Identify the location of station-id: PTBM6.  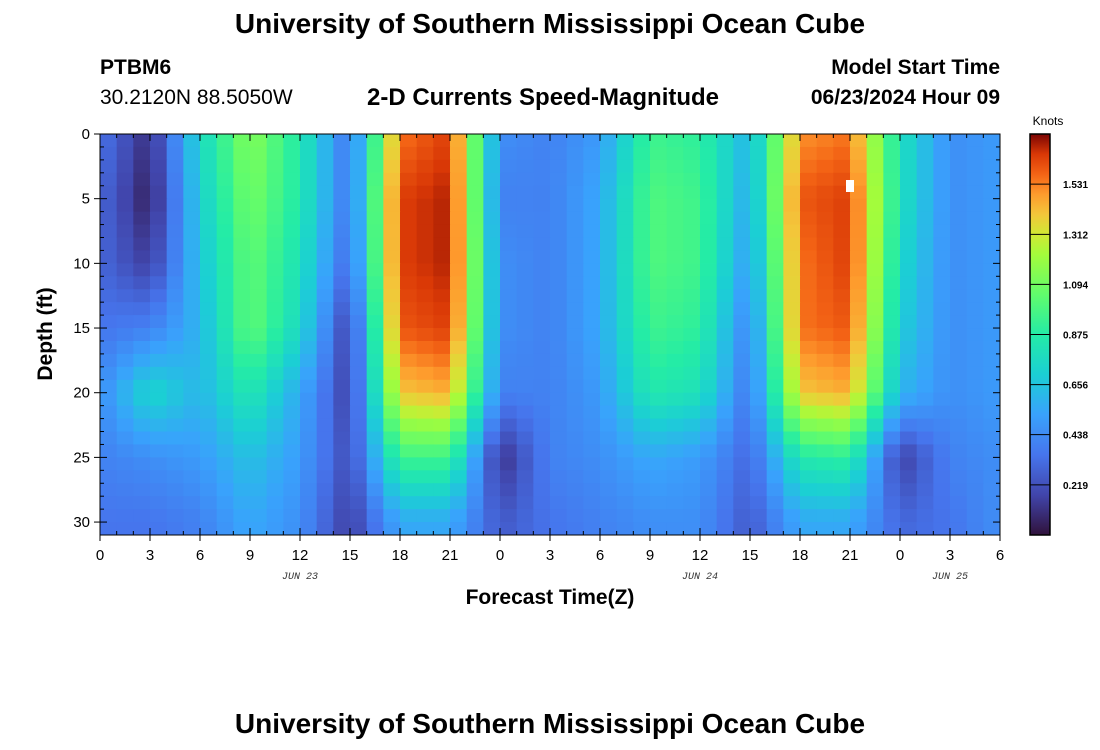
(136, 67).